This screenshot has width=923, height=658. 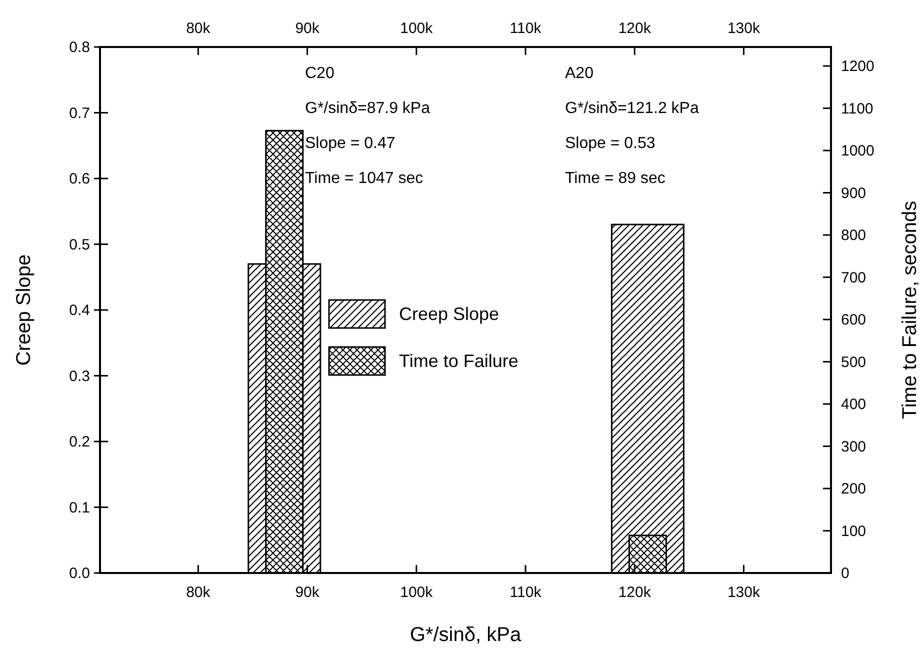 I want to click on x-tick-label: 90k, so click(x=307, y=28).